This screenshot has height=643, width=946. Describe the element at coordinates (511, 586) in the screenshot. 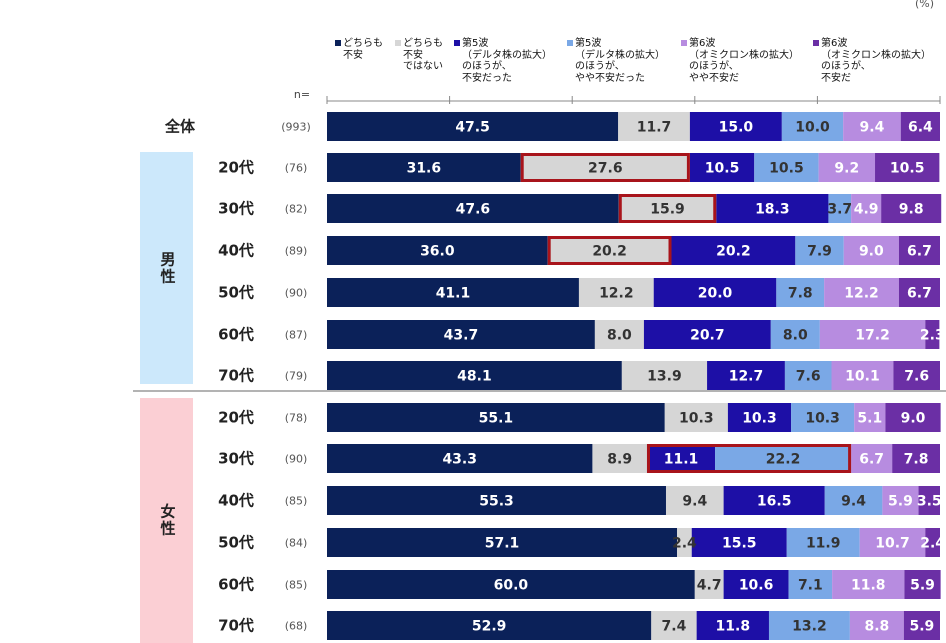

I see `data-label: 60.0` at that location.